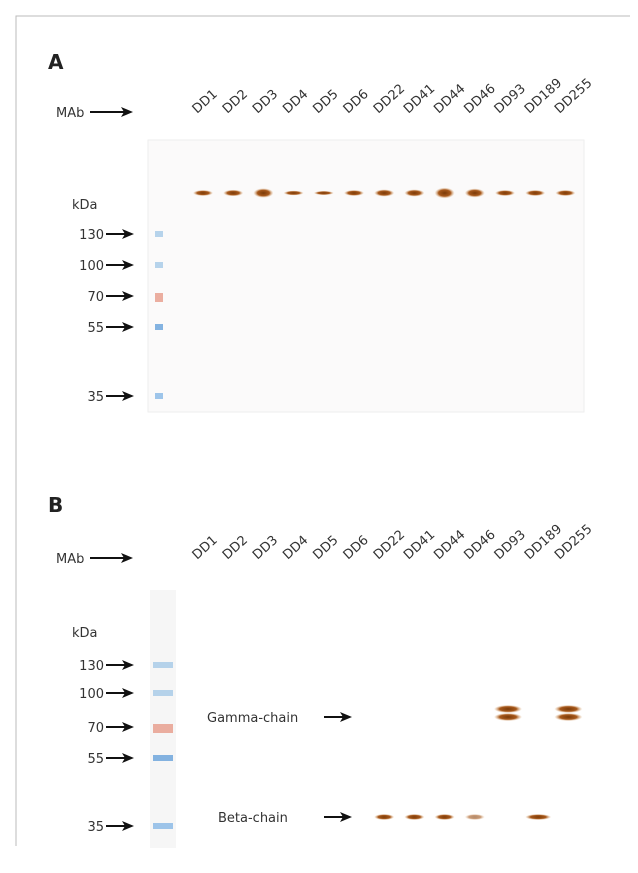 This screenshot has width=638, height=873. What do you see at coordinates (253, 818) in the screenshot?
I see `band-label: Beta-chain` at bounding box center [253, 818].